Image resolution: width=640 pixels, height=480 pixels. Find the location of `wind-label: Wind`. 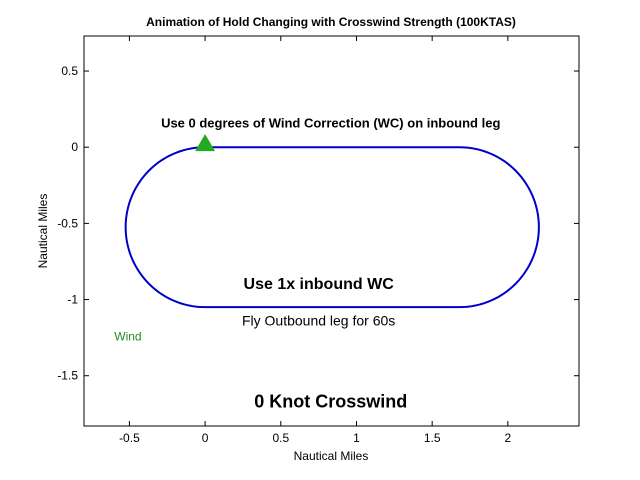

wind-label: Wind is located at coordinates (127, 337).